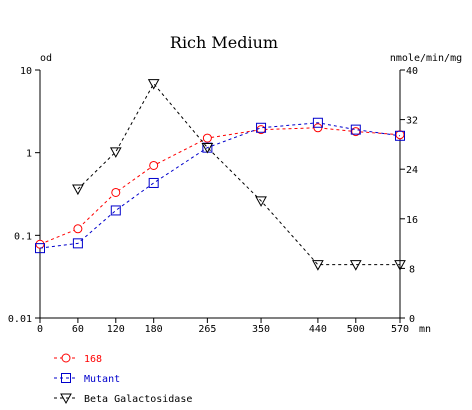  Describe the element at coordinates (425, 329) in the screenshot. I see `x-axis-label: mn` at that location.